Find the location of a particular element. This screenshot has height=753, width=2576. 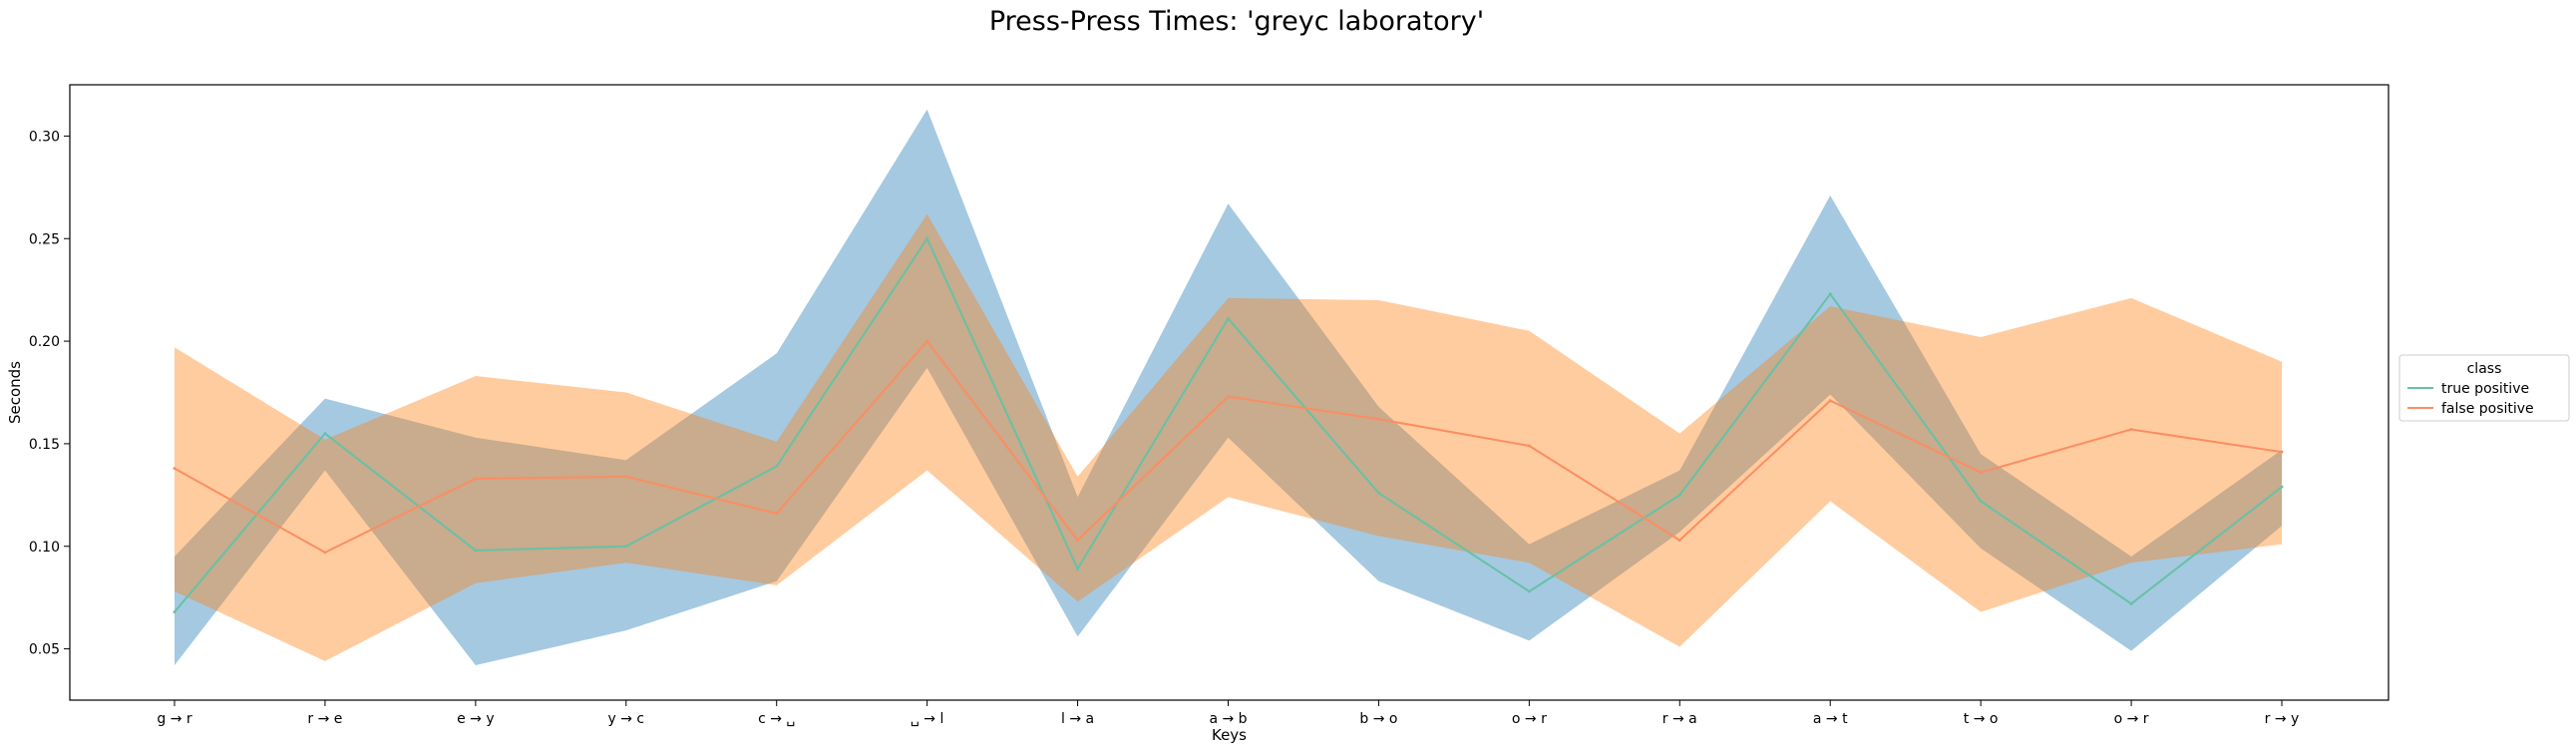

x-tick-label: b → o is located at coordinates (1378, 719).